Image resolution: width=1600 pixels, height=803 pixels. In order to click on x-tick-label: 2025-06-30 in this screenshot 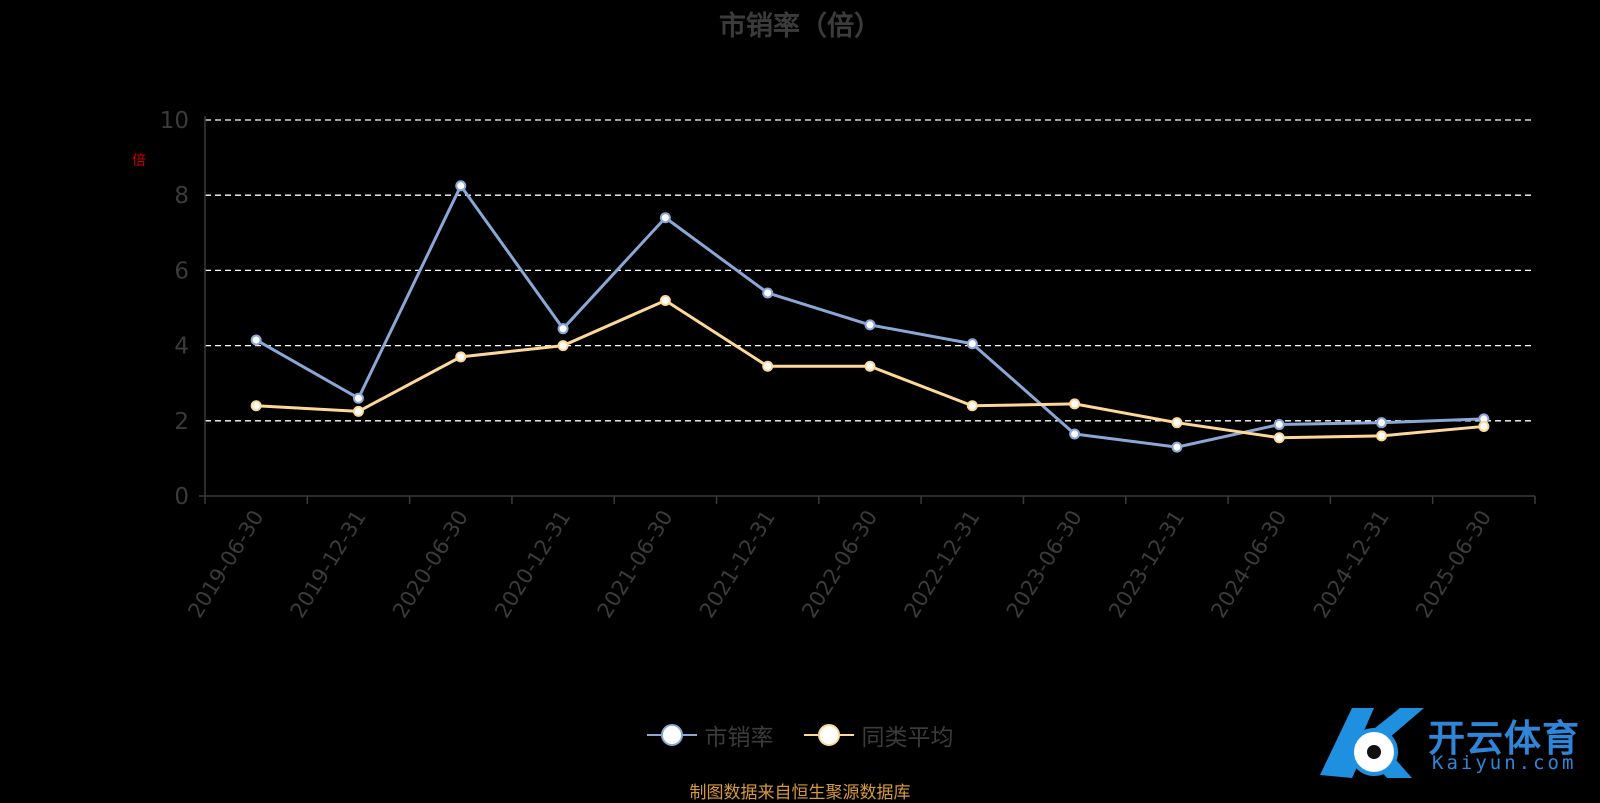, I will do `click(1453, 564)`.